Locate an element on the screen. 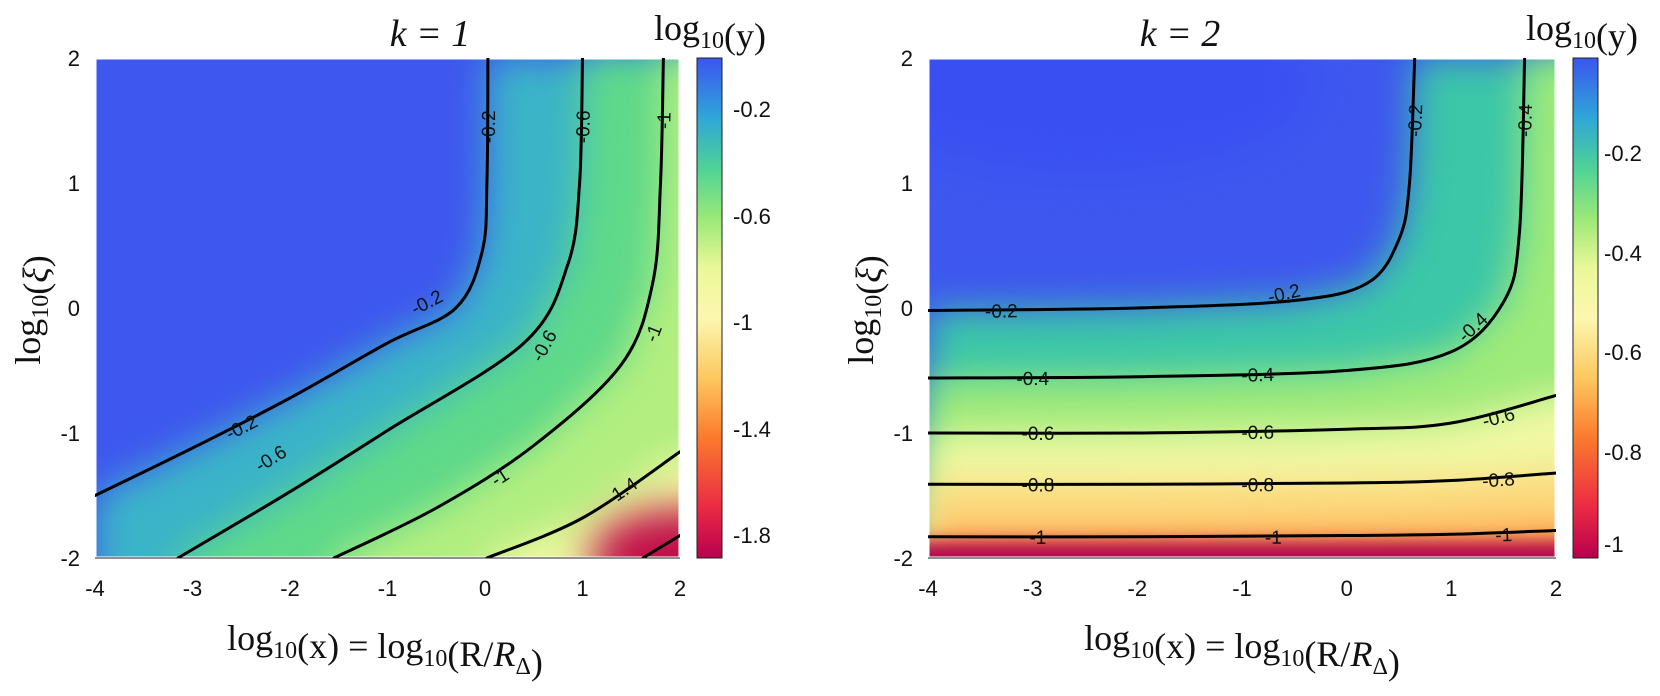  x-axis-k2: -4 -3 -2 -1 0 1 2 is located at coordinates (1240, 579).